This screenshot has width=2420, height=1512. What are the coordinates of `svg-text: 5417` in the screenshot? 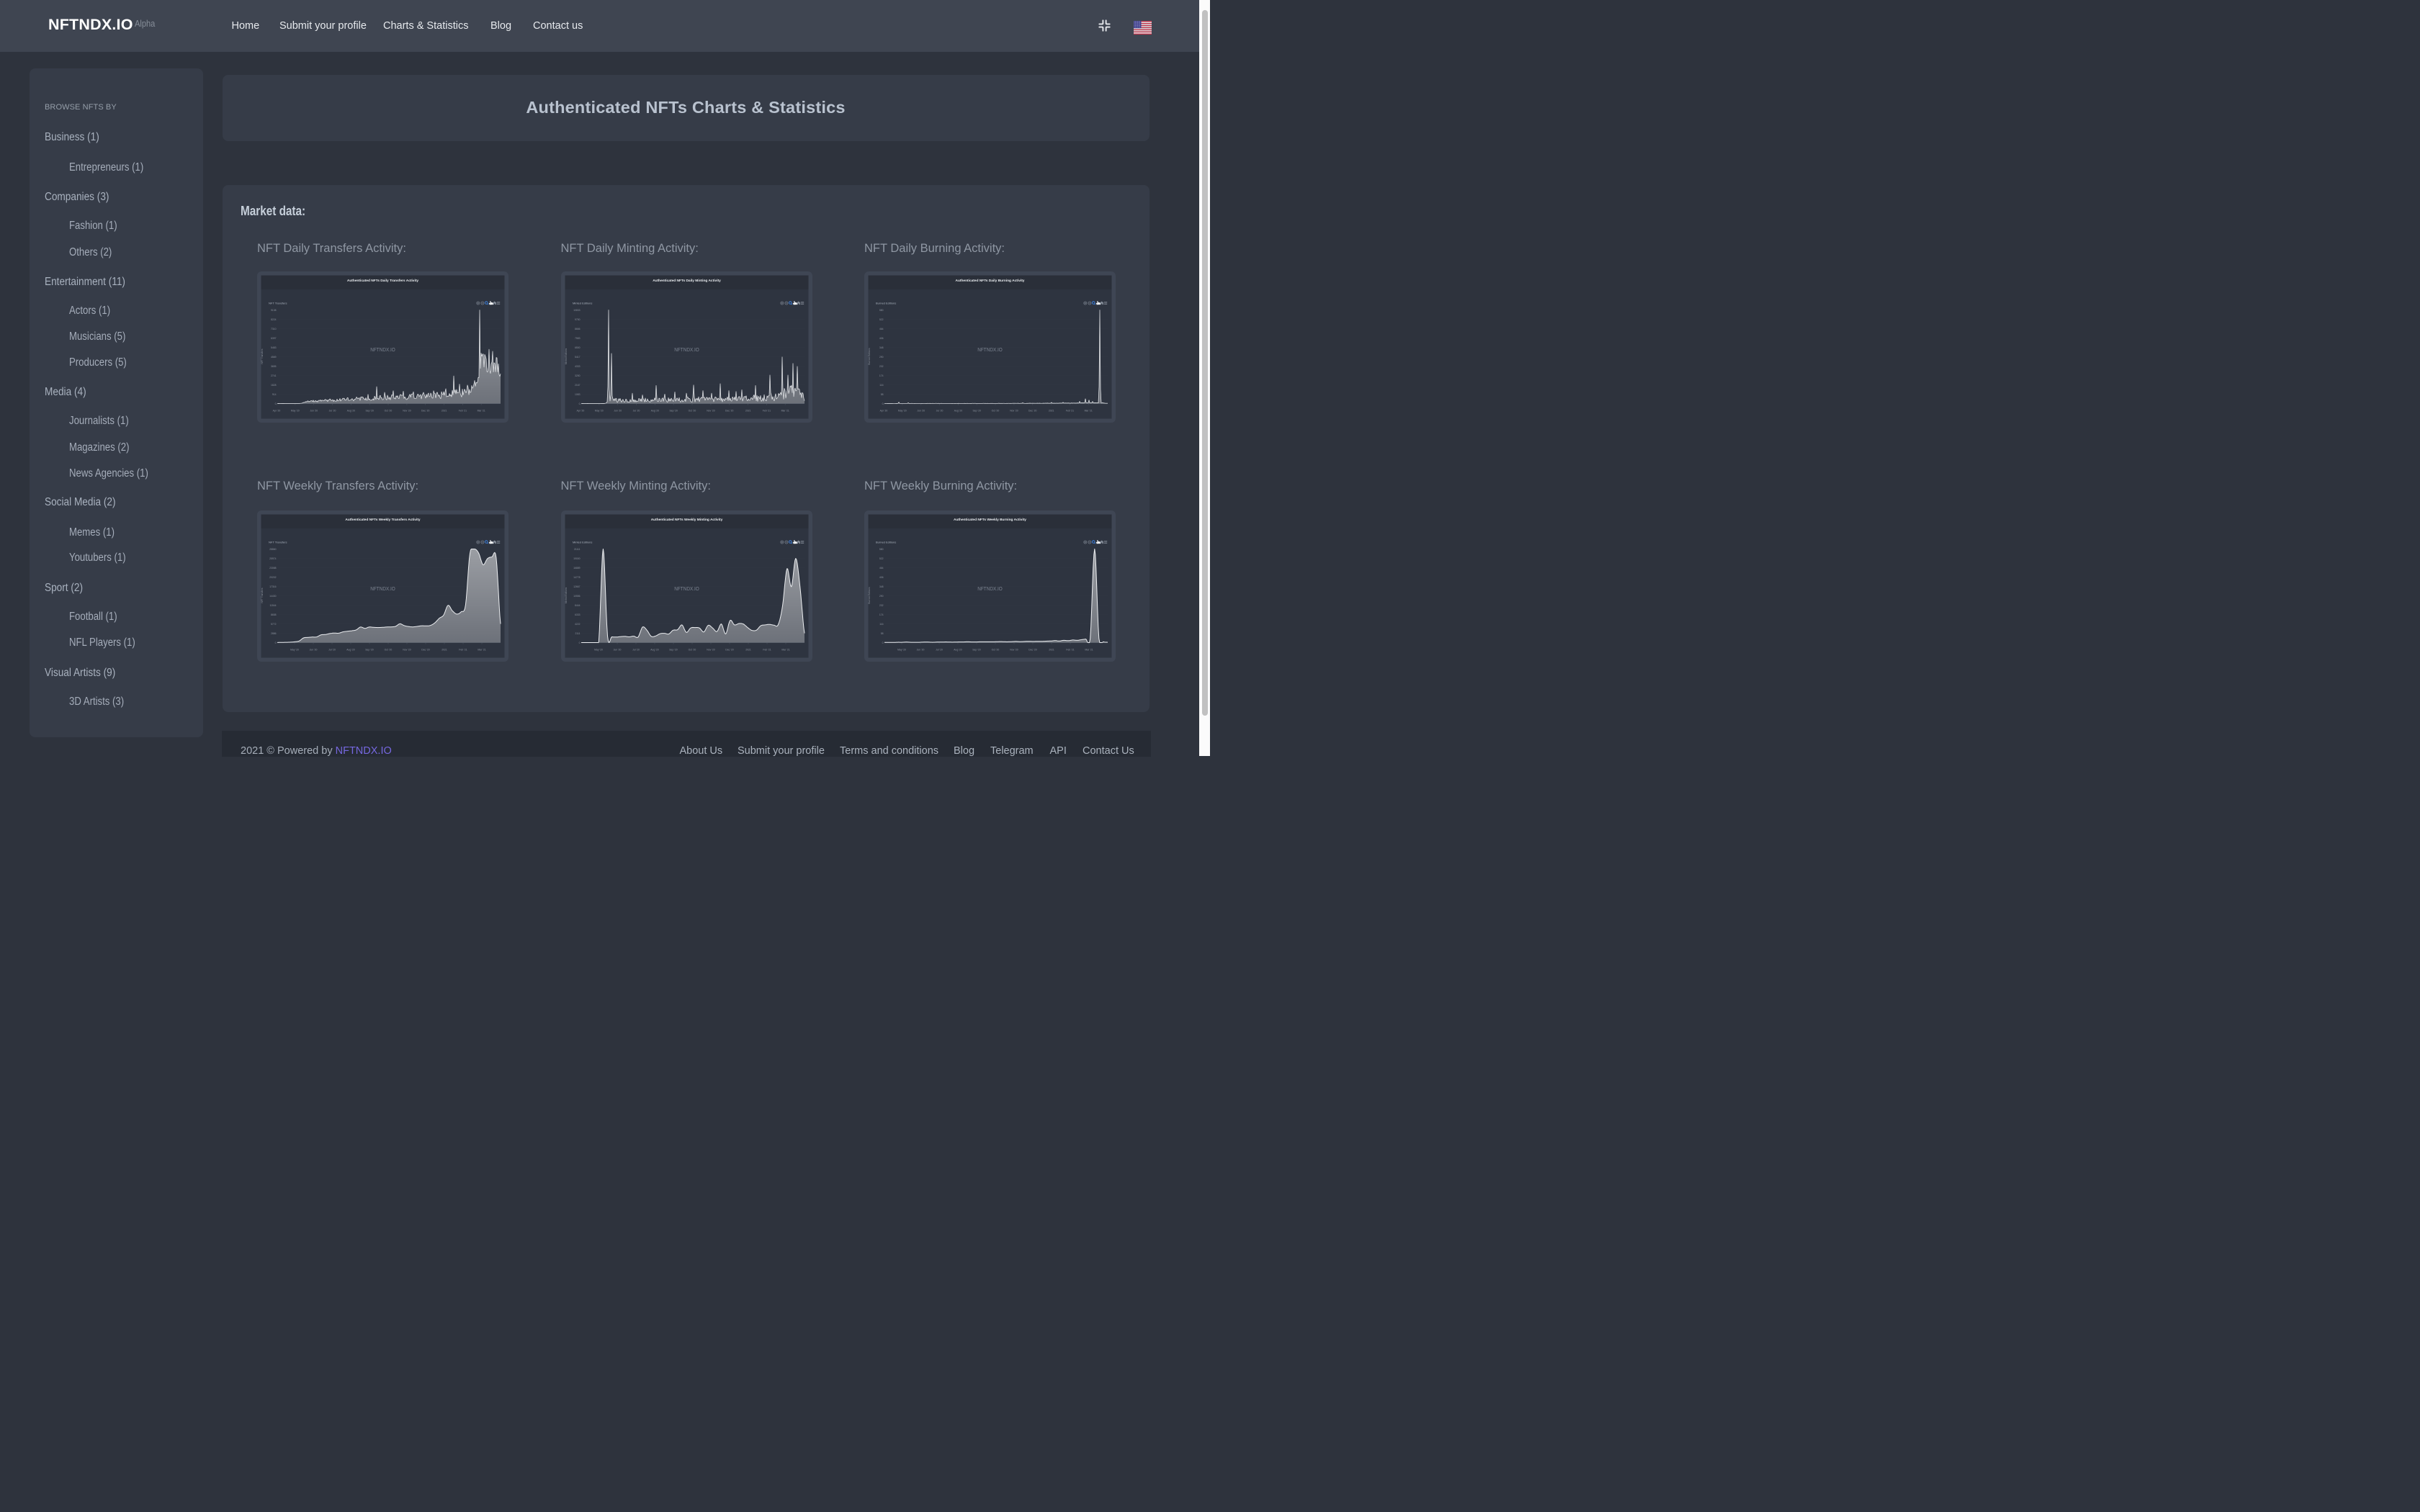 It's located at (577, 356).